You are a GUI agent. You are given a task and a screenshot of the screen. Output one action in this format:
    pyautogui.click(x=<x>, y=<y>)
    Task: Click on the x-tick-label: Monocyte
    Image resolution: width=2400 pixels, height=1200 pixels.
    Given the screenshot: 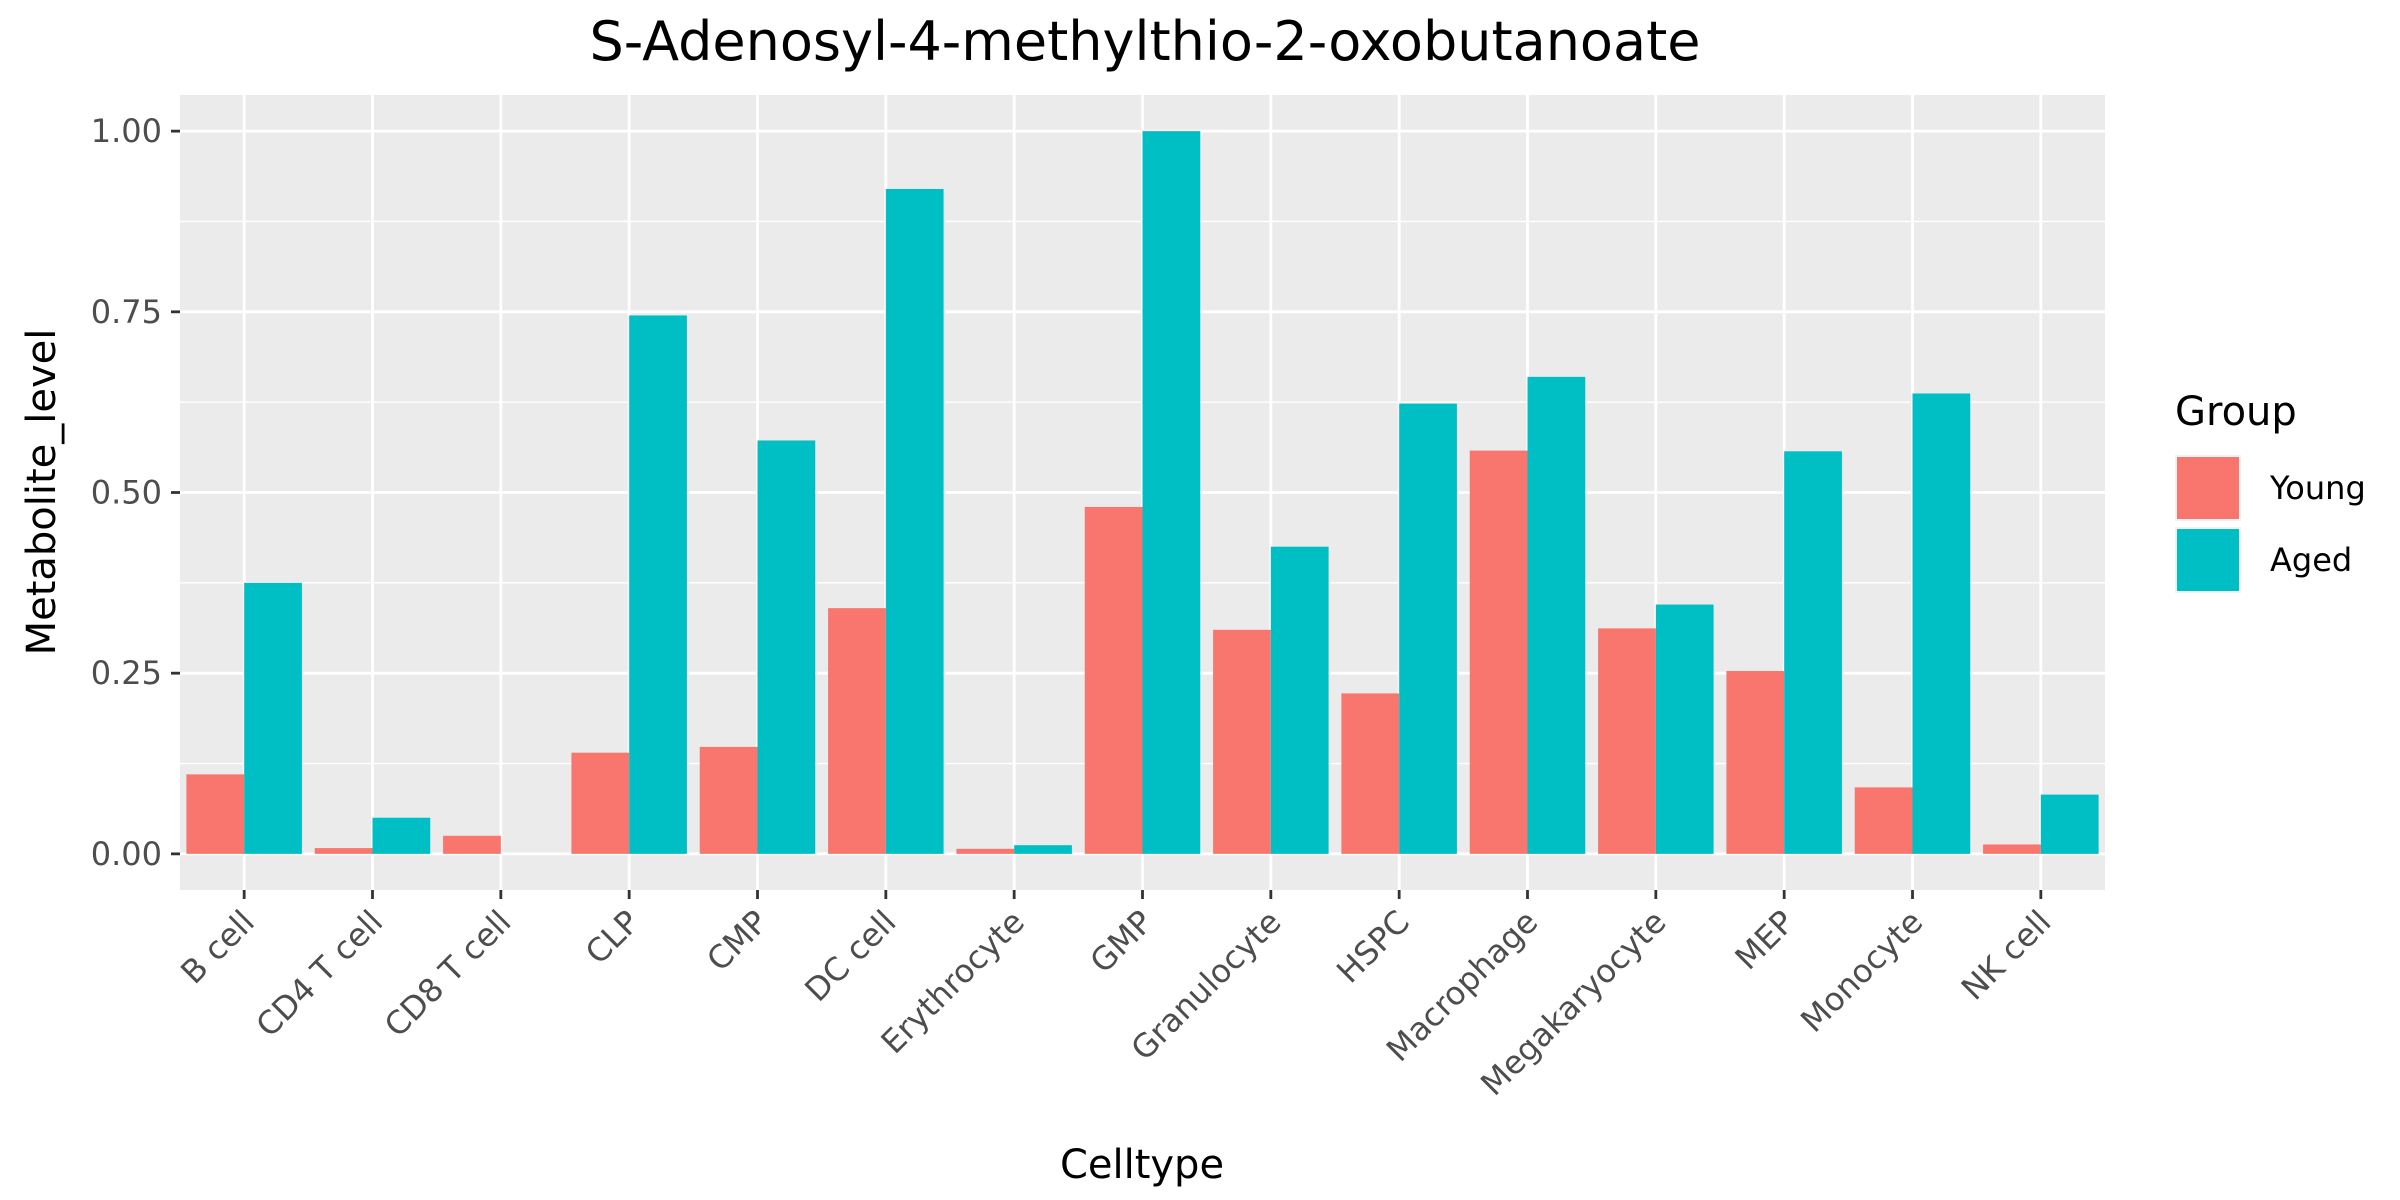 What is the action you would take?
    pyautogui.click(x=1861, y=971)
    